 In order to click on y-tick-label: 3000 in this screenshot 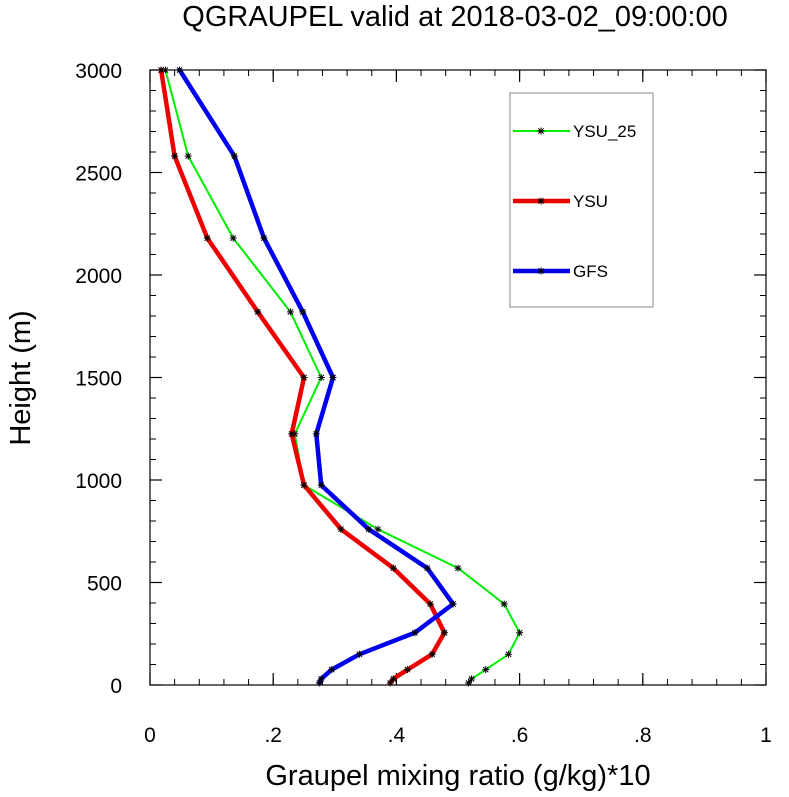, I will do `click(98, 71)`.